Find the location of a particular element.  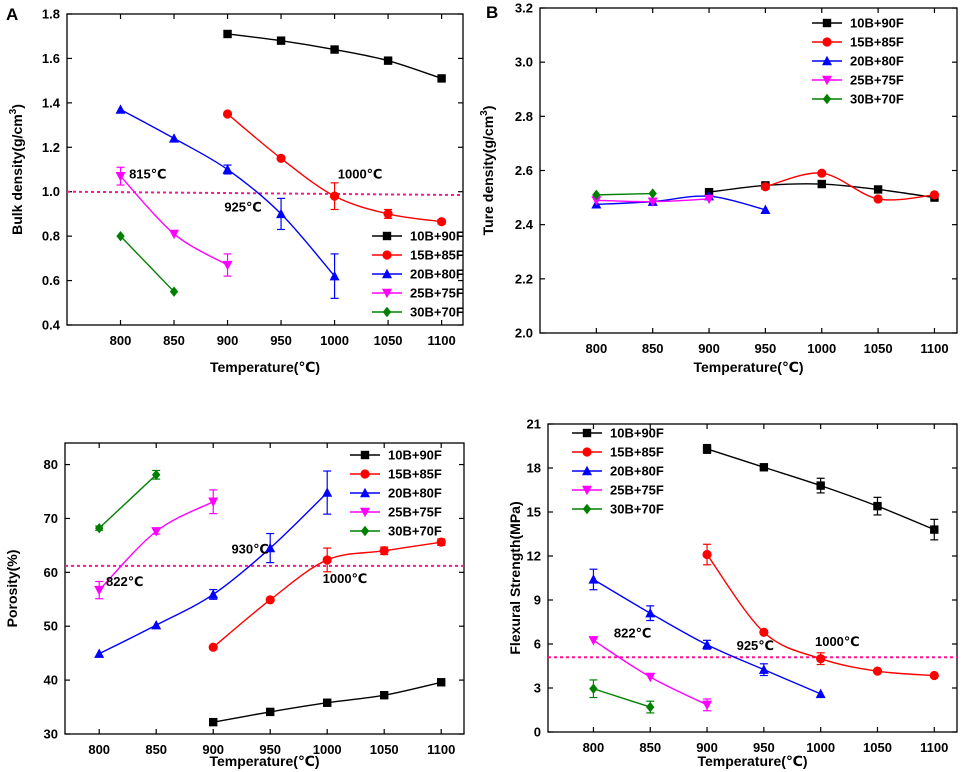

y-tick-label: 0.4 is located at coordinates (51, 325).